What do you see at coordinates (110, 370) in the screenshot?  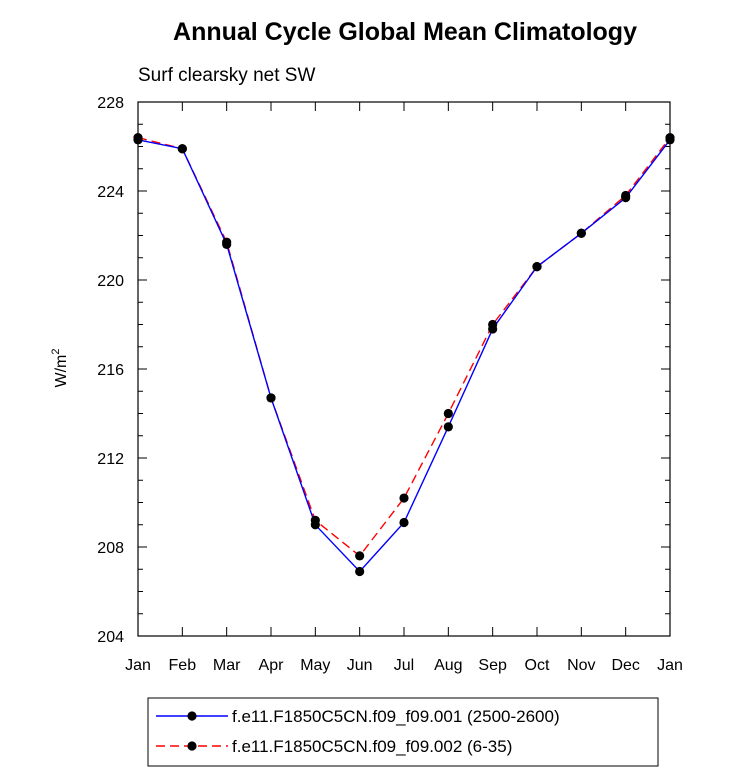 I see `y-tick-label: 216` at bounding box center [110, 370].